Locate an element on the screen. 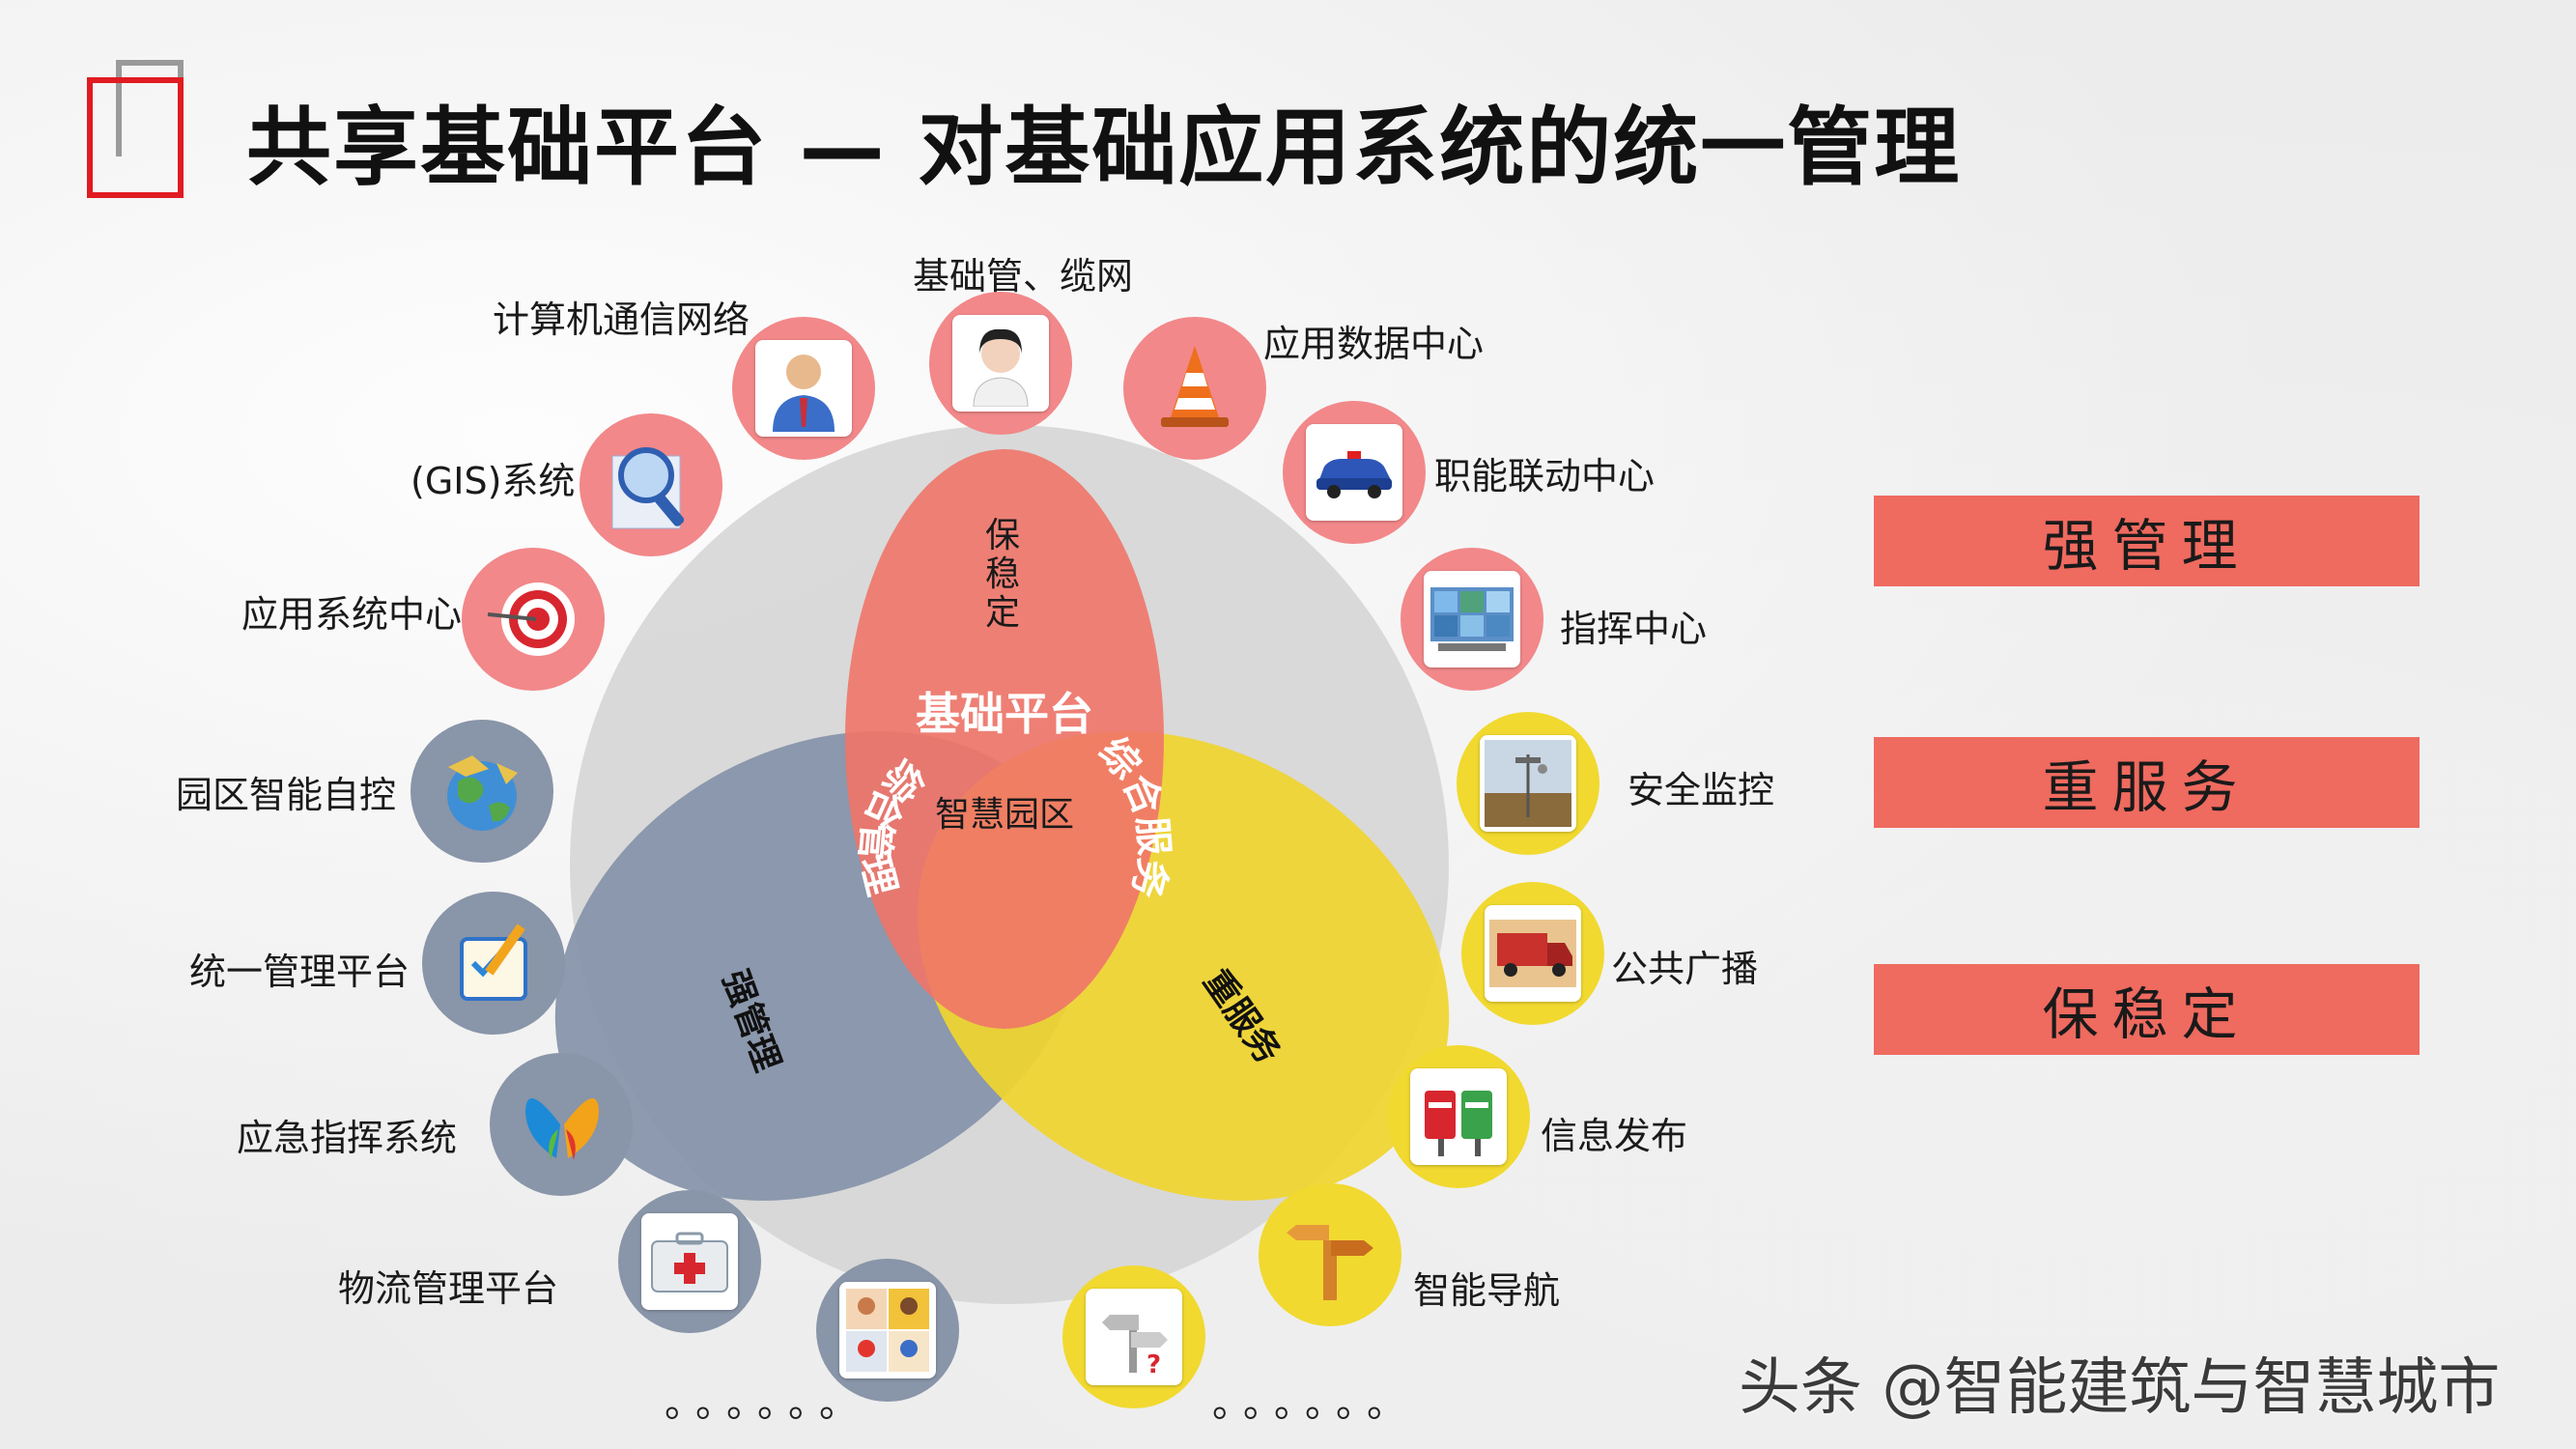 Image resolution: width=2576 pixels, height=1449 pixels. butterfly-icon is located at coordinates (562, 1129).